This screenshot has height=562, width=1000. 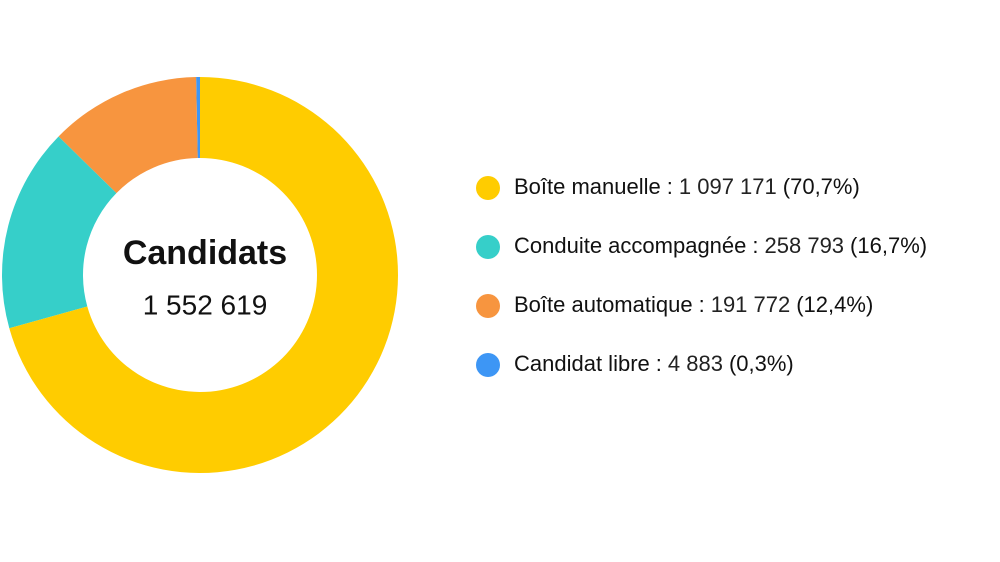 I want to click on legend-percent: (70,7%), so click(x=821, y=186).